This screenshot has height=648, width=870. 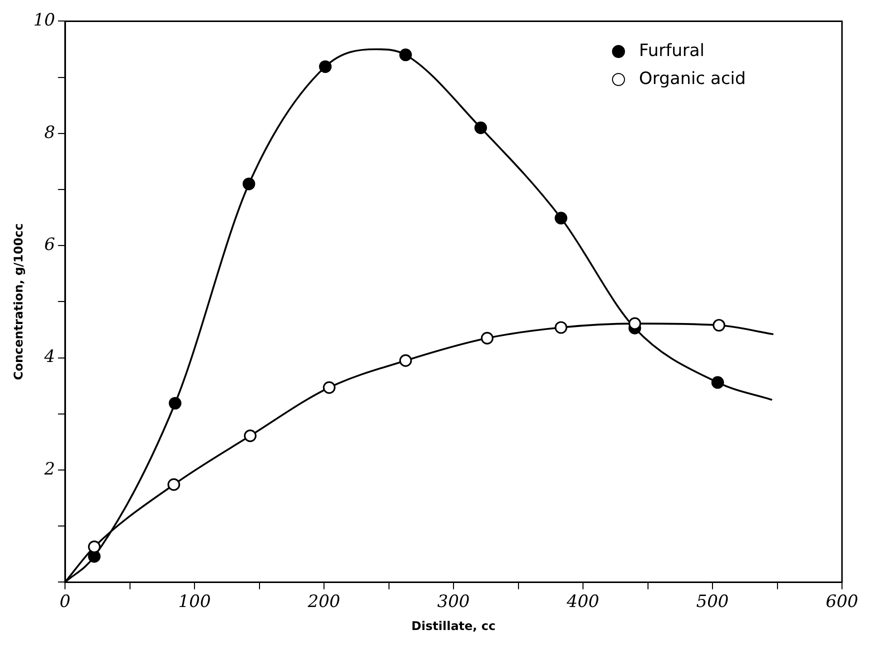 I want to click on x-tick-label: 300, so click(x=453, y=602).